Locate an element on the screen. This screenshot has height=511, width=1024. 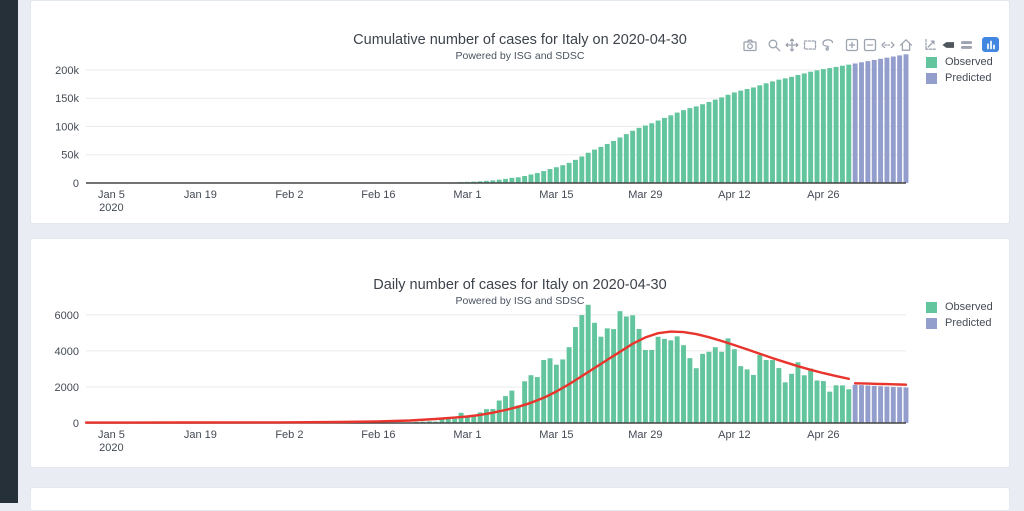
autoscale-icon is located at coordinates (887, 44).